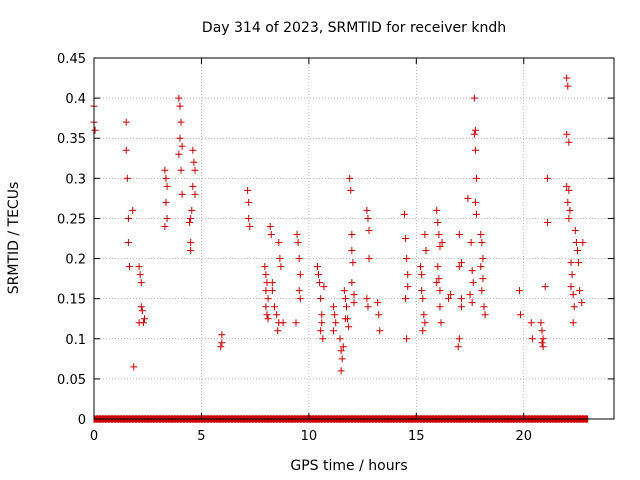 The width and height of the screenshot is (640, 480). What do you see at coordinates (14, 238) in the screenshot?
I see `y-axis-label: SRMTID / TECUs` at bounding box center [14, 238].